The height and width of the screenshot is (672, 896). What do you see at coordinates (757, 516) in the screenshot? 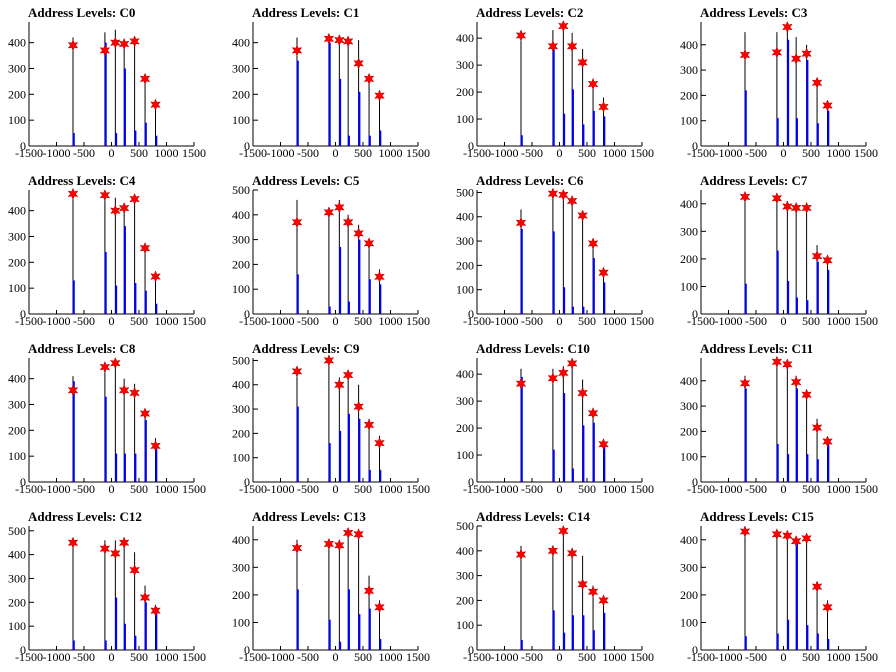
I see `chart-title: Address Levels: C15` at bounding box center [757, 516].